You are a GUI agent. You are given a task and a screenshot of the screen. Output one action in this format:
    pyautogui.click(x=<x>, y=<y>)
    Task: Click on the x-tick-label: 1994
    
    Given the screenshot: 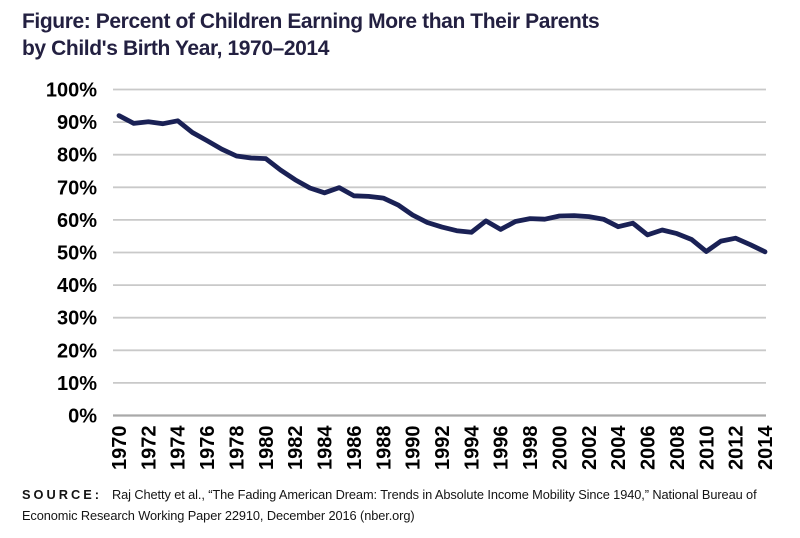 What is the action you would take?
    pyautogui.click(x=472, y=447)
    